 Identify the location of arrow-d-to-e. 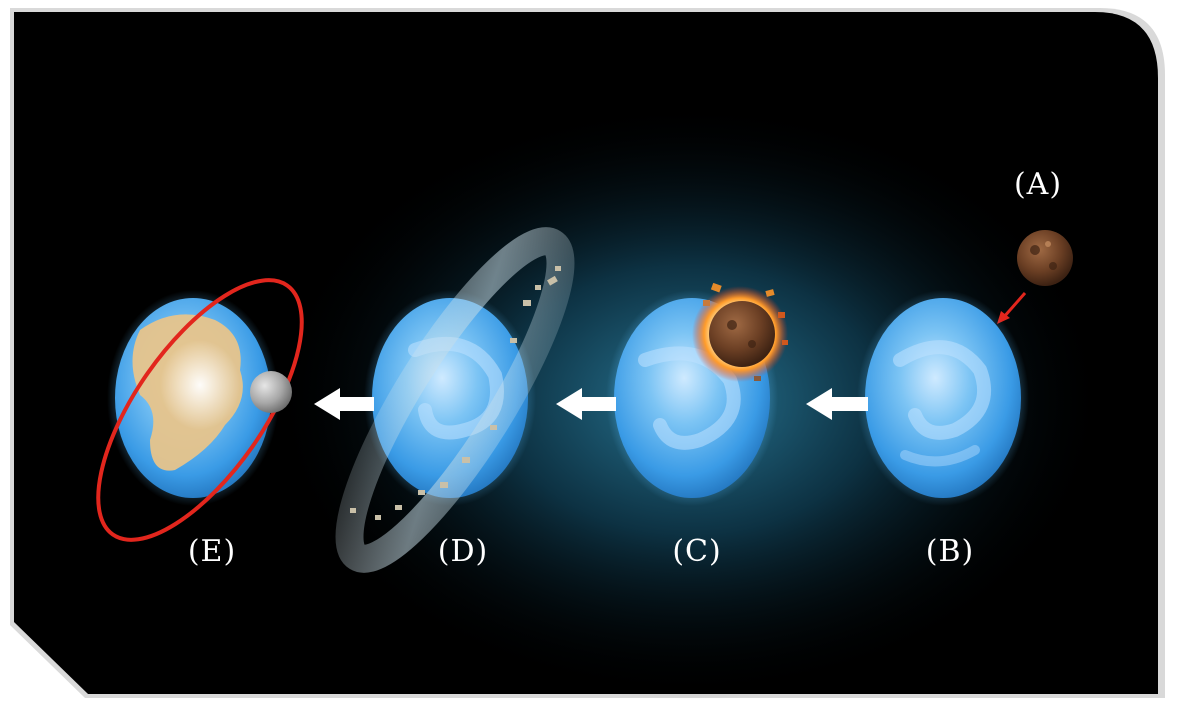
(344, 404).